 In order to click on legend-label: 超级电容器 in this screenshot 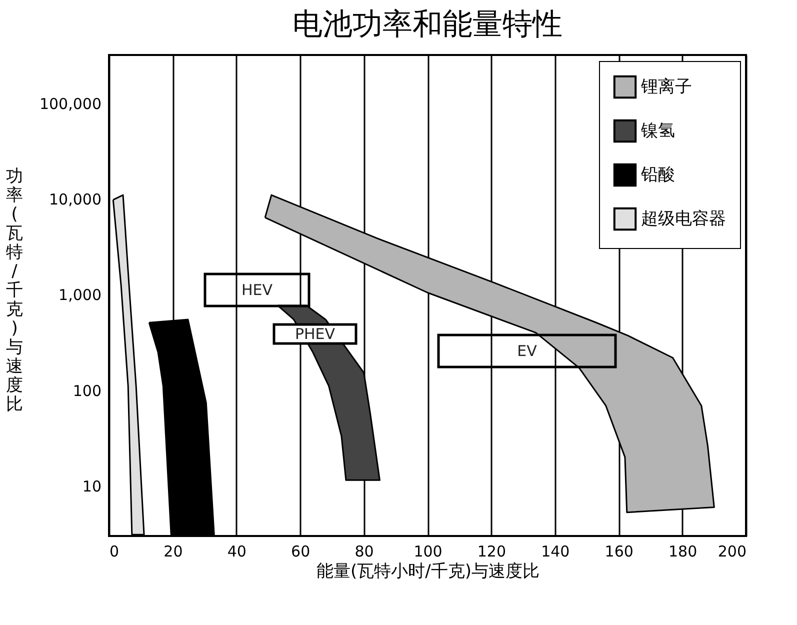, I will do `click(683, 219)`.